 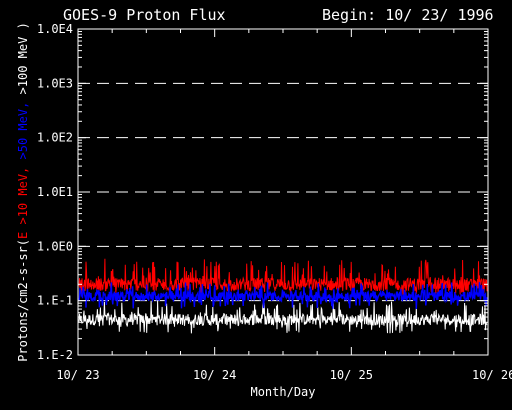 I want to click on y-tick-label: 1.0E2, so click(x=55, y=138).